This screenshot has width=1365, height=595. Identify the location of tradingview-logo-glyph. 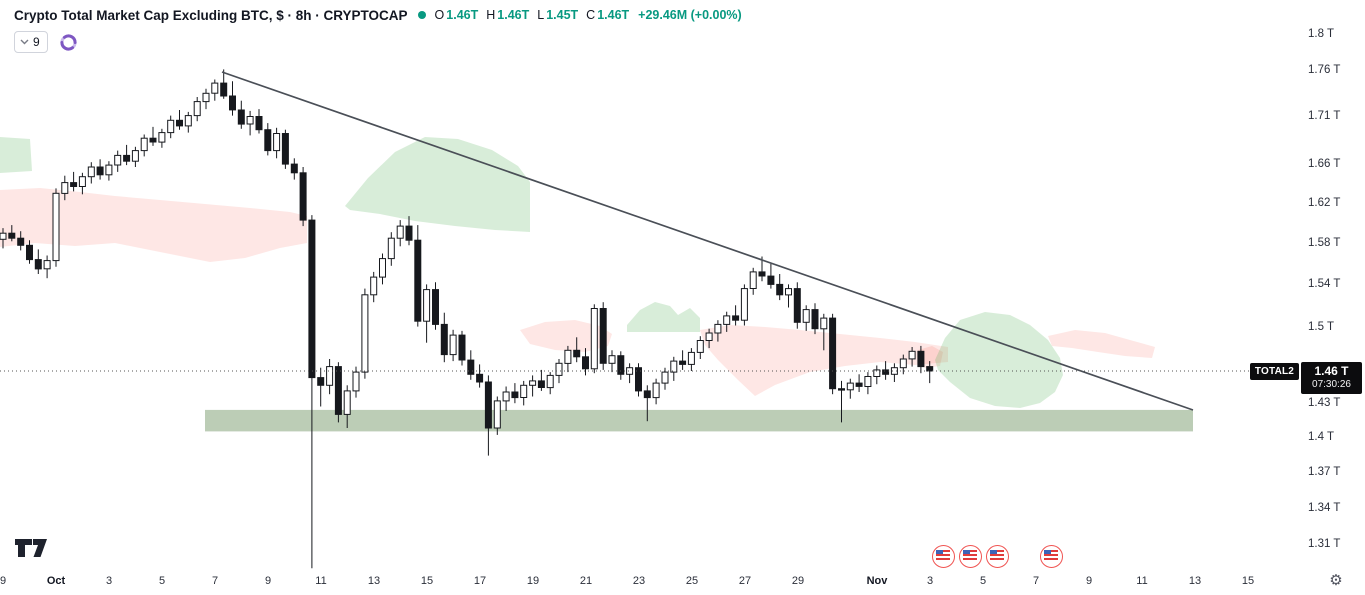
(31, 548).